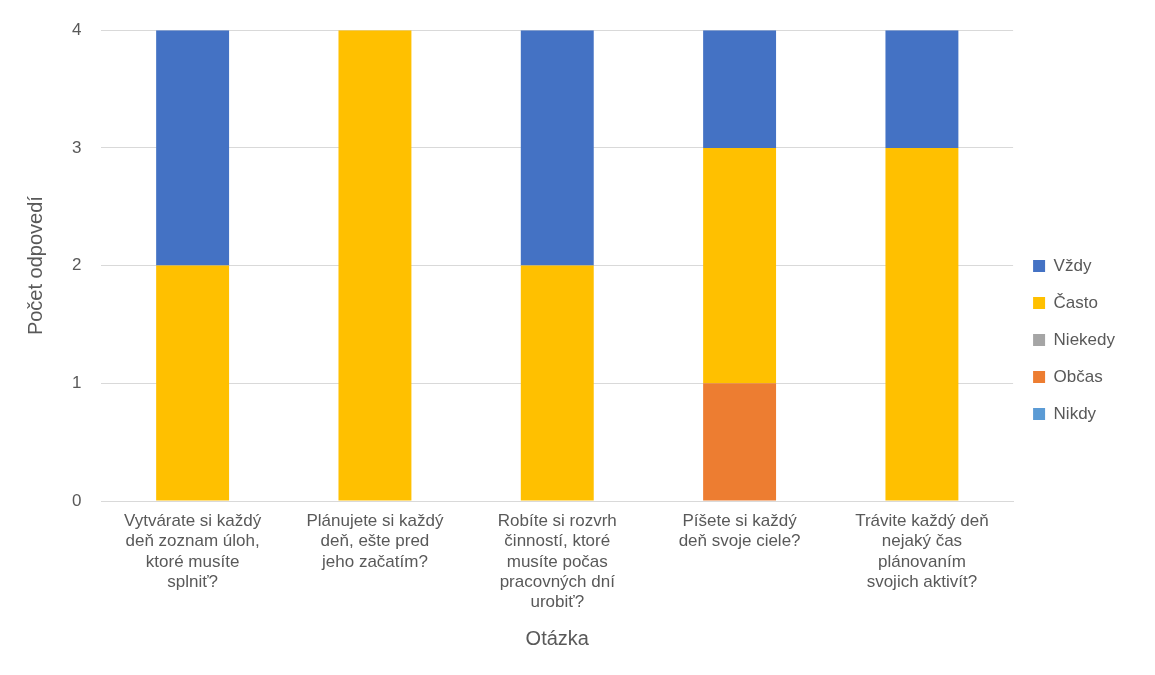  What do you see at coordinates (34, 265) in the screenshot?
I see `y-axis-title: Počet odpovedí` at bounding box center [34, 265].